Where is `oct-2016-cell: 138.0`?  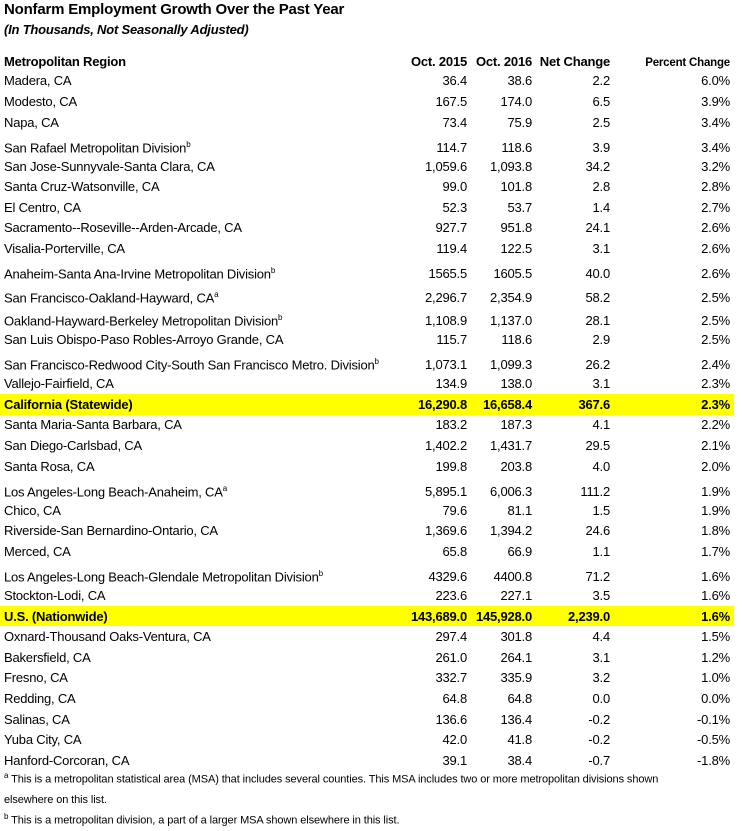 oct-2016-cell: 138.0 is located at coordinates (499, 383).